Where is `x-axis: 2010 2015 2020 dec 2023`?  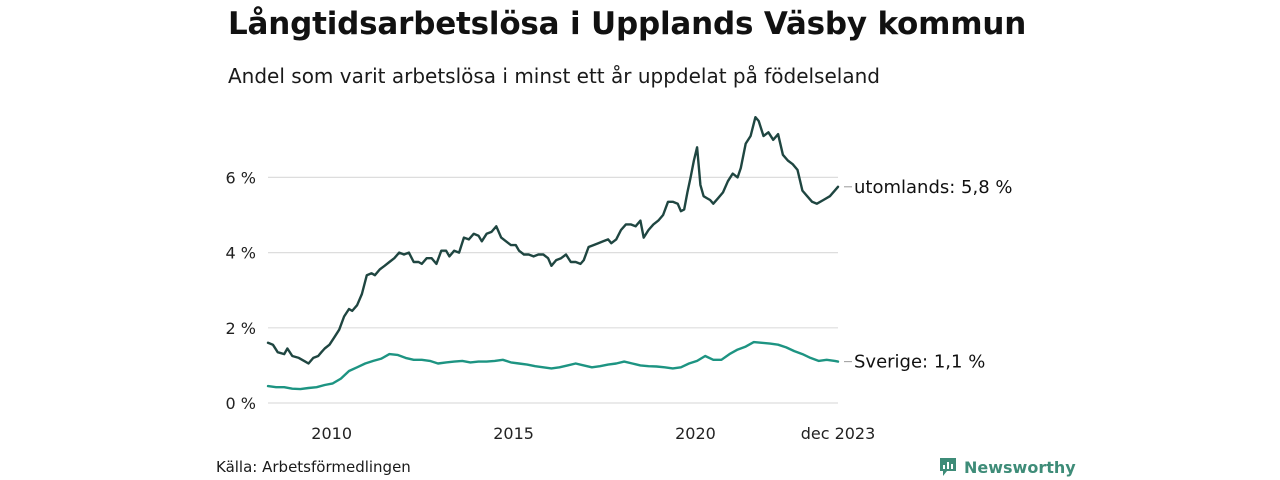
x-axis: 2010 2015 2020 dec 2023 is located at coordinates (593, 433).